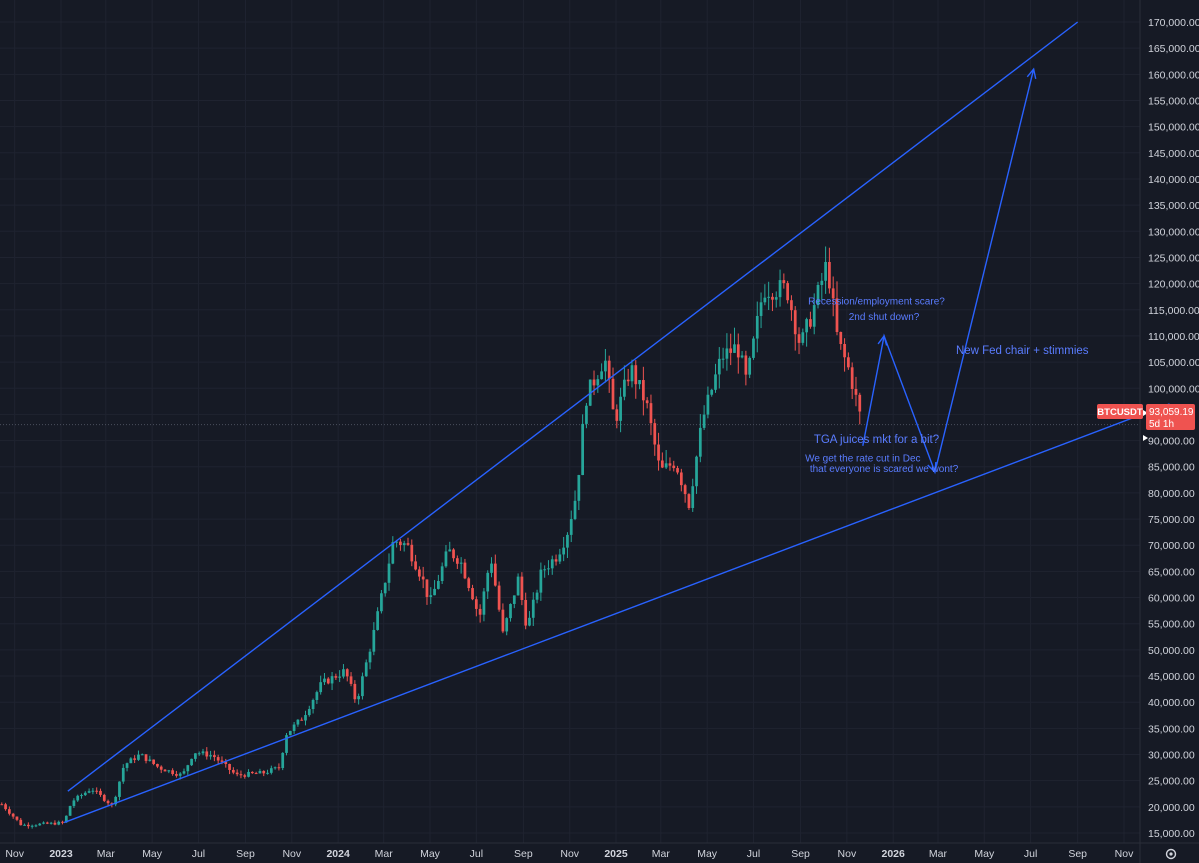 This screenshot has height=863, width=1199. What do you see at coordinates (862, 459) in the screenshot?
I see `annotation-text: We get the rate cut in Dec` at bounding box center [862, 459].